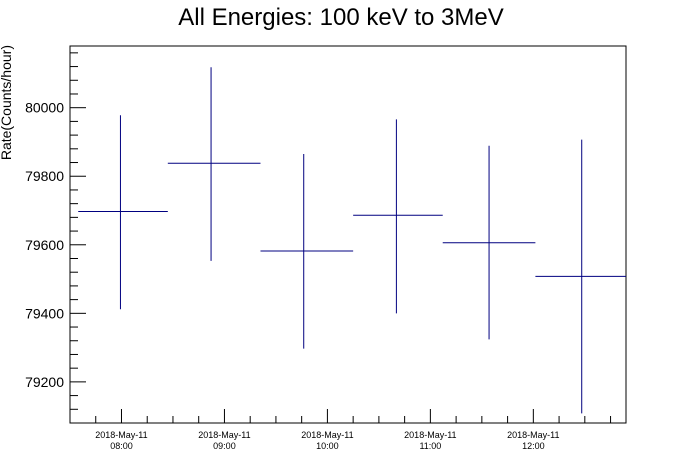 This screenshot has height=472, width=696. What do you see at coordinates (44, 313) in the screenshot?
I see `y-tick-label: 79400` at bounding box center [44, 313].